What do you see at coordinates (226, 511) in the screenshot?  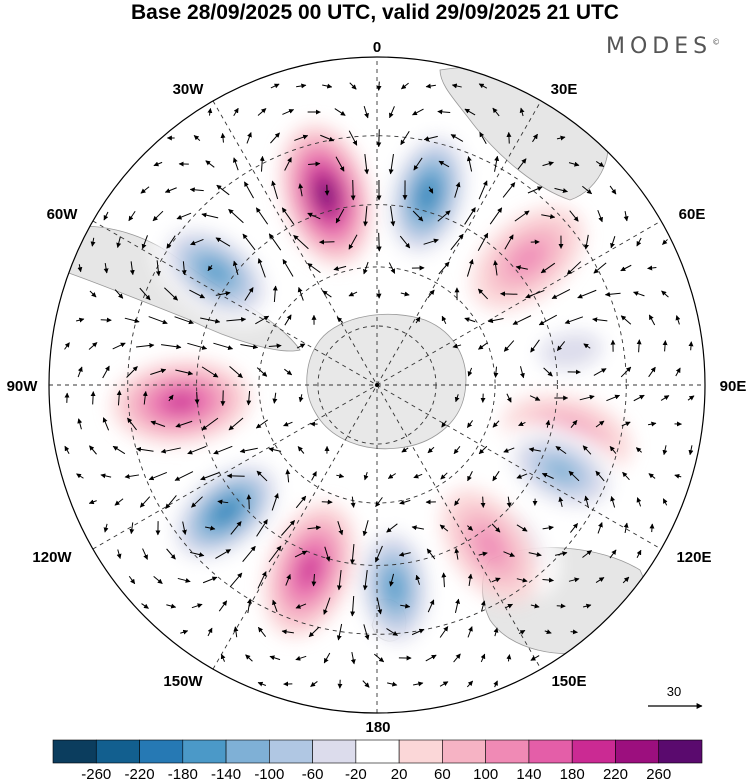 I see `anomaly-center` at bounding box center [226, 511].